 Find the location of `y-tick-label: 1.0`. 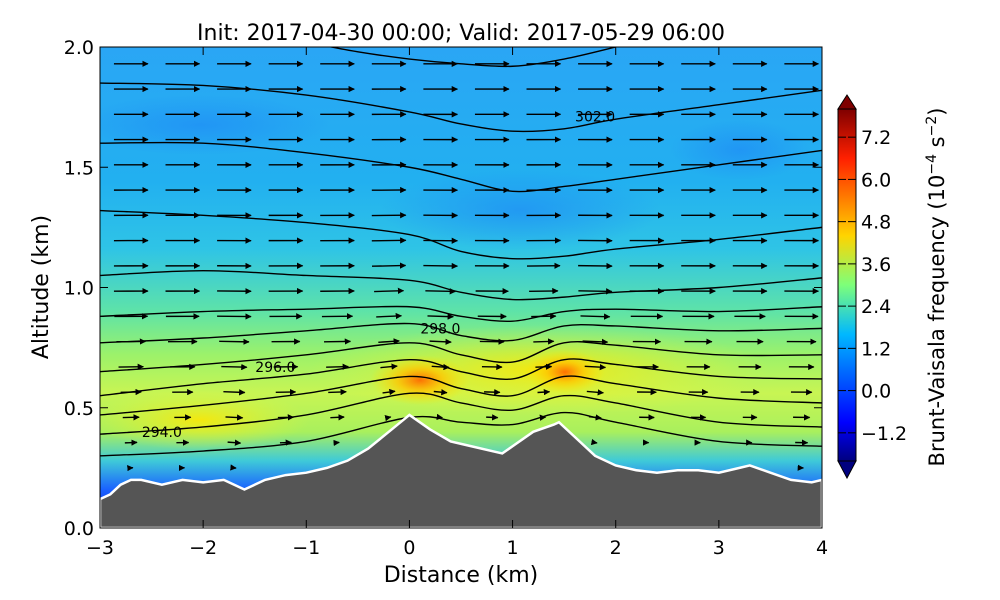

y-tick-label: 1.0 is located at coordinates (79, 289).